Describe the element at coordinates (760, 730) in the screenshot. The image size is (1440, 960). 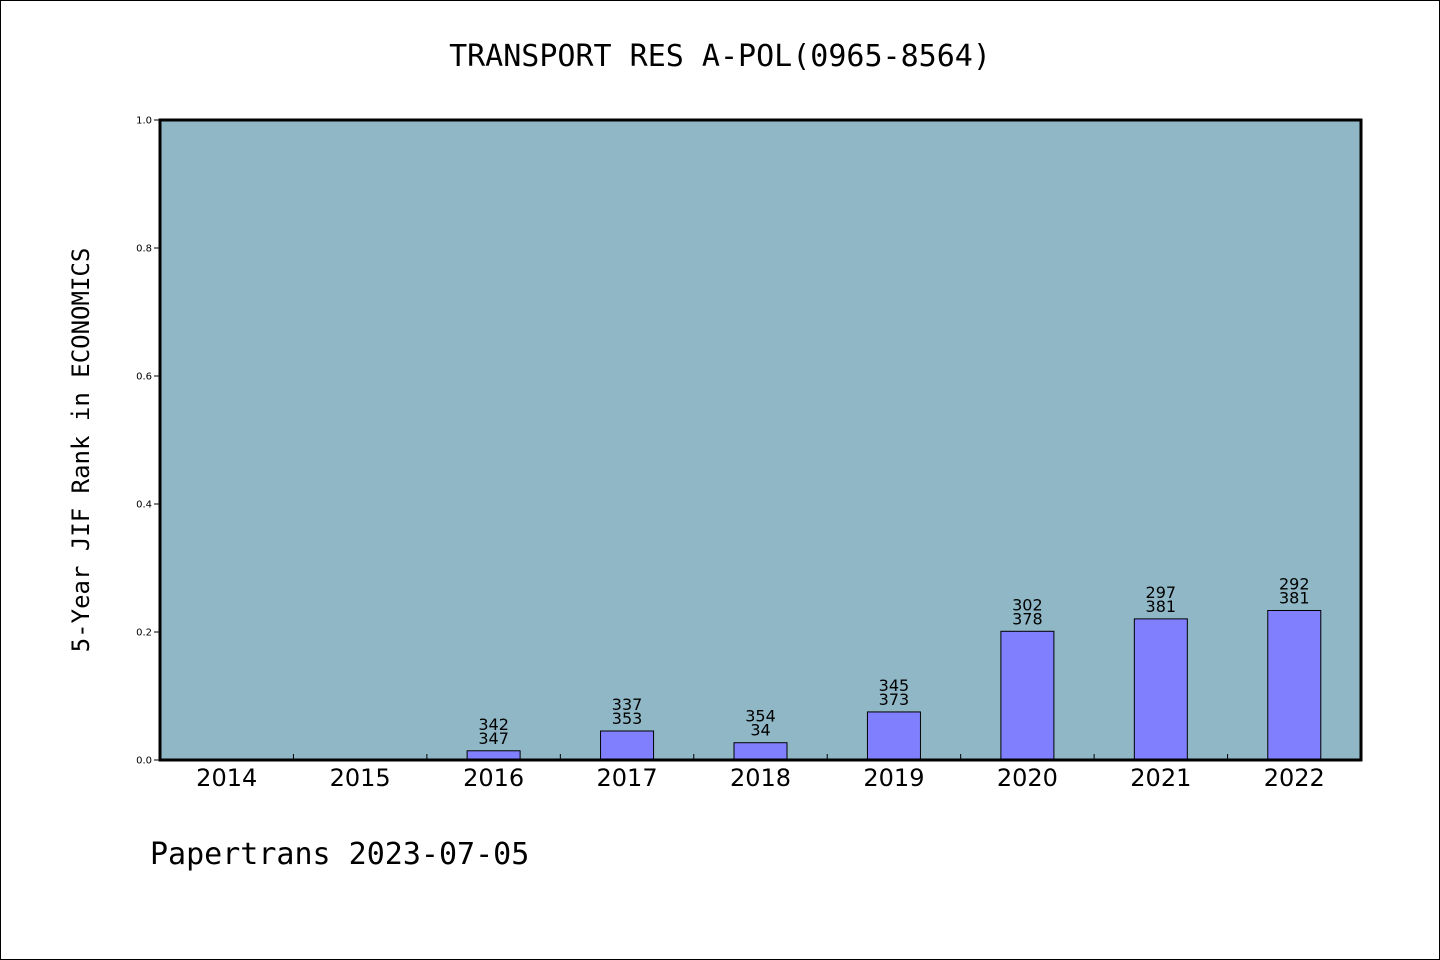
I see `bar-label-total: 34` at that location.